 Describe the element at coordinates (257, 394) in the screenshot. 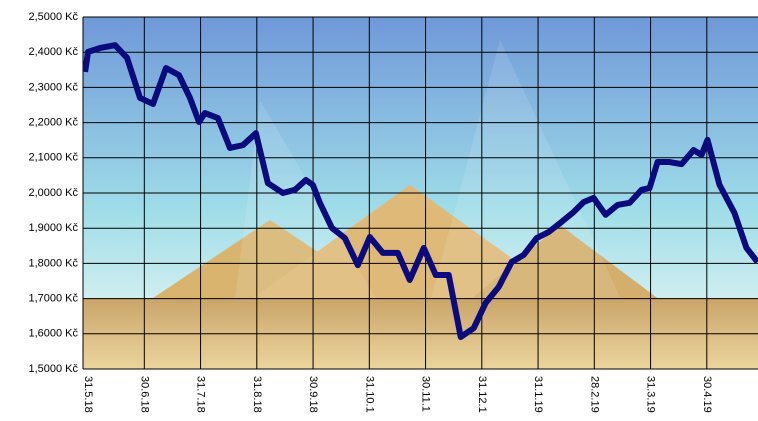

I see `x-tick-label: 31.8.18` at that location.